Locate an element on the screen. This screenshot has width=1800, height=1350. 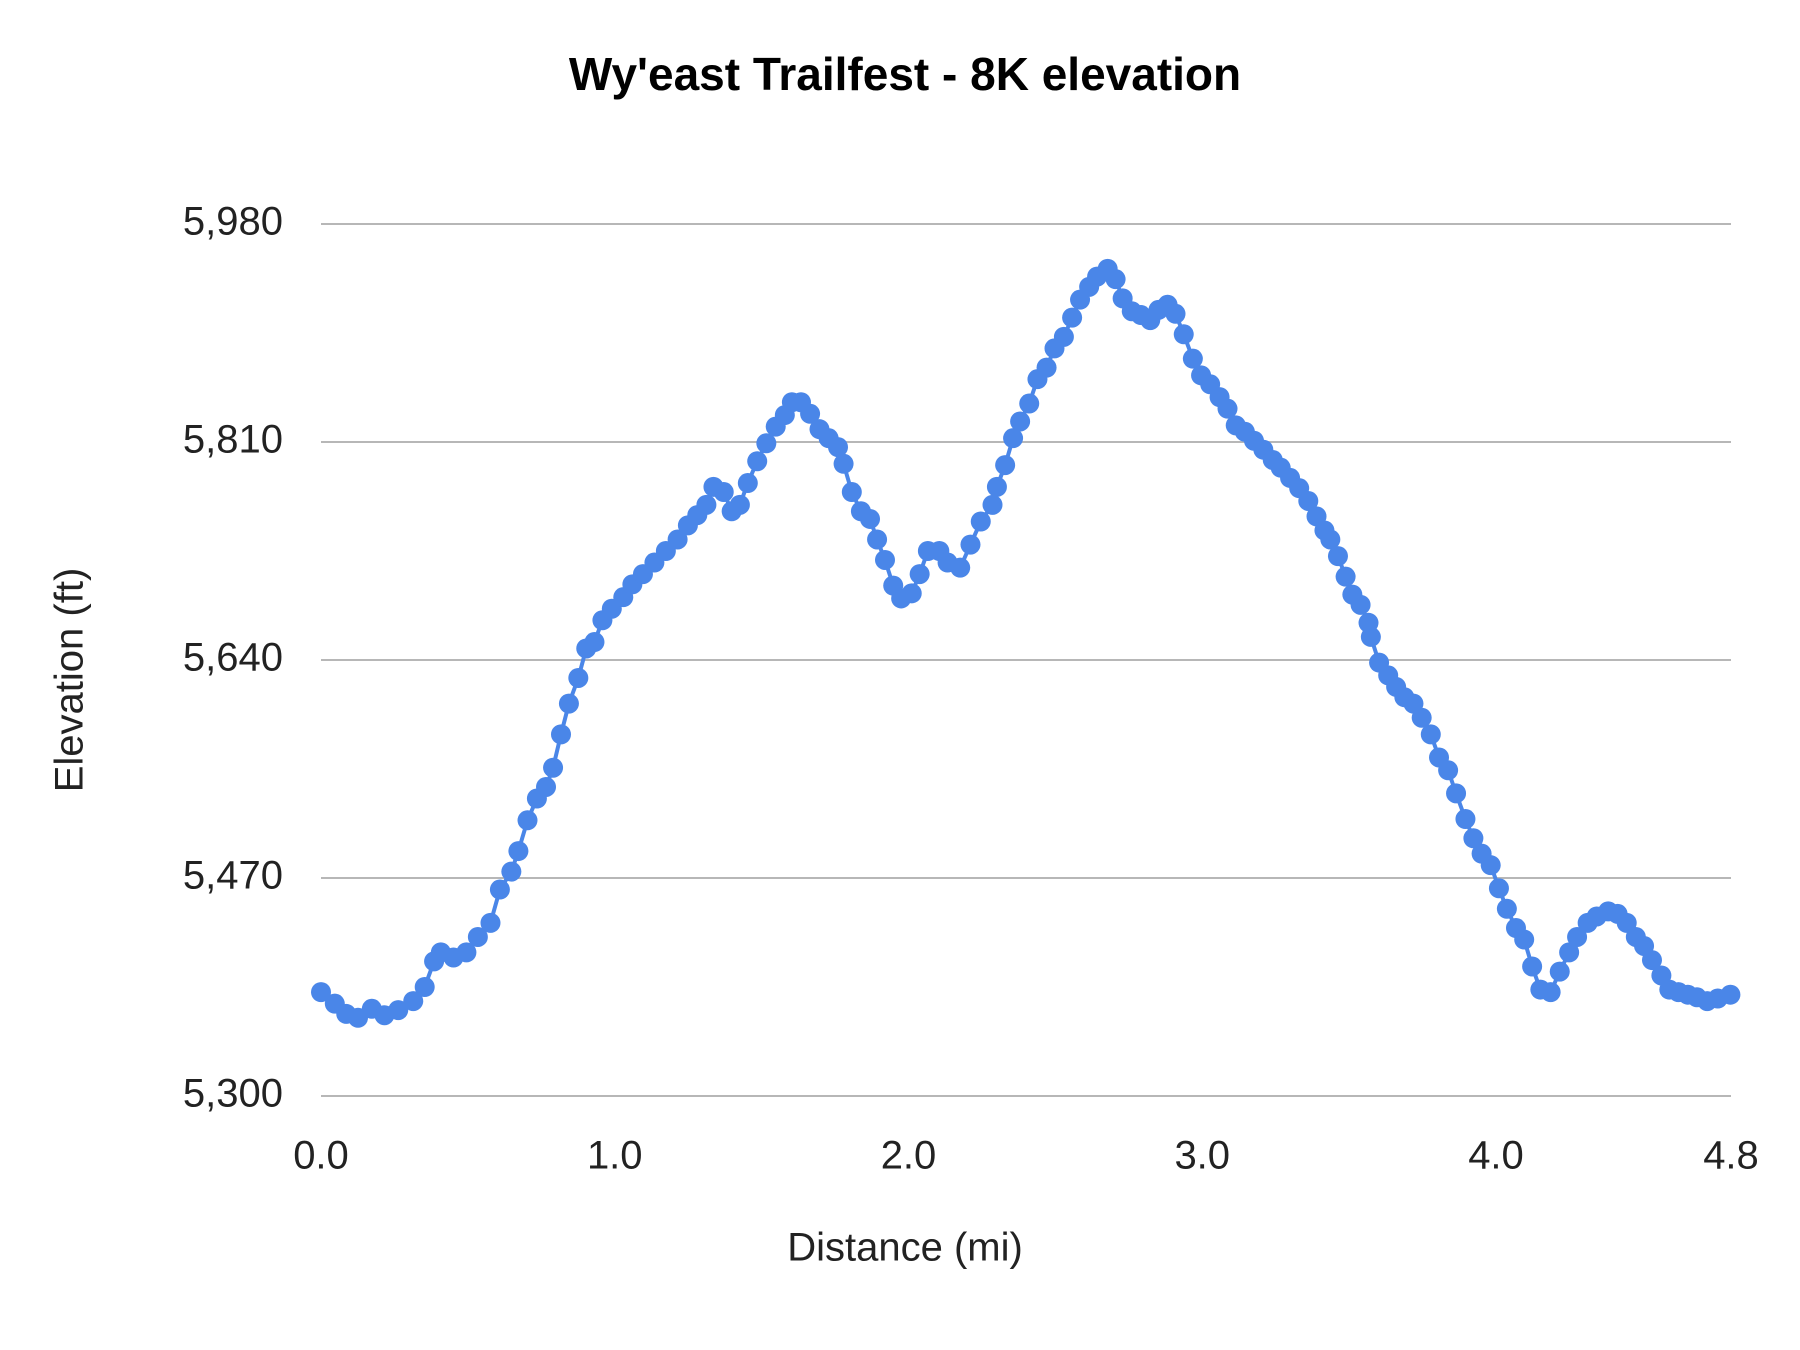
y-tick-label: 5,980 is located at coordinates (233, 222).